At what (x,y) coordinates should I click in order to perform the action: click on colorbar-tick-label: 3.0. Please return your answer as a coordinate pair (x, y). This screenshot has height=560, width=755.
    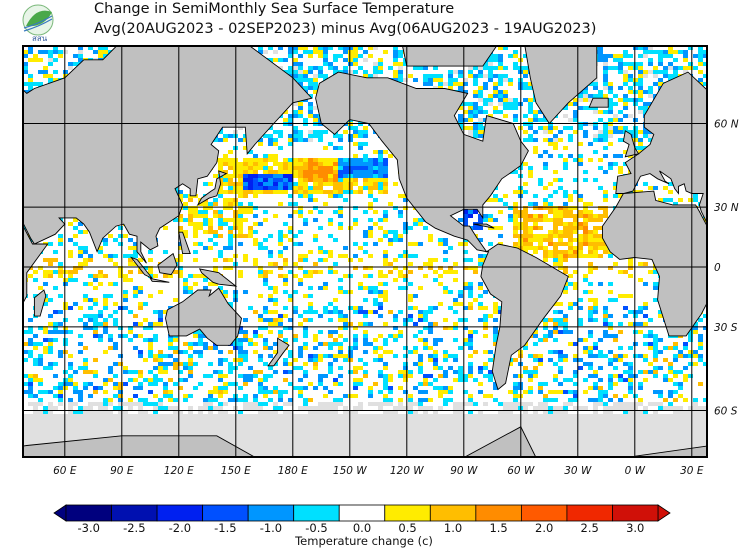
    Looking at the image, I should click on (635, 528).